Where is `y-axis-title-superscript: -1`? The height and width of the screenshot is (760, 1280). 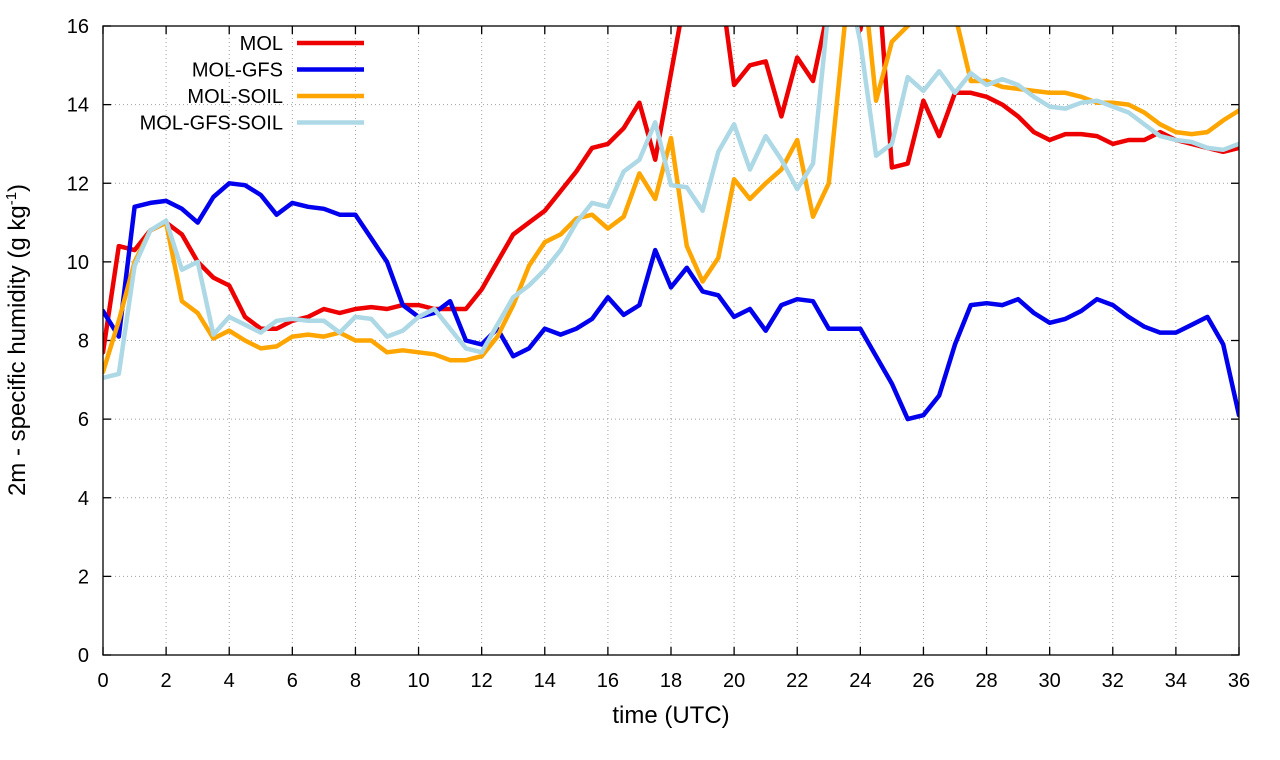 y-axis-title-superscript: -1 is located at coordinates (11, 198).